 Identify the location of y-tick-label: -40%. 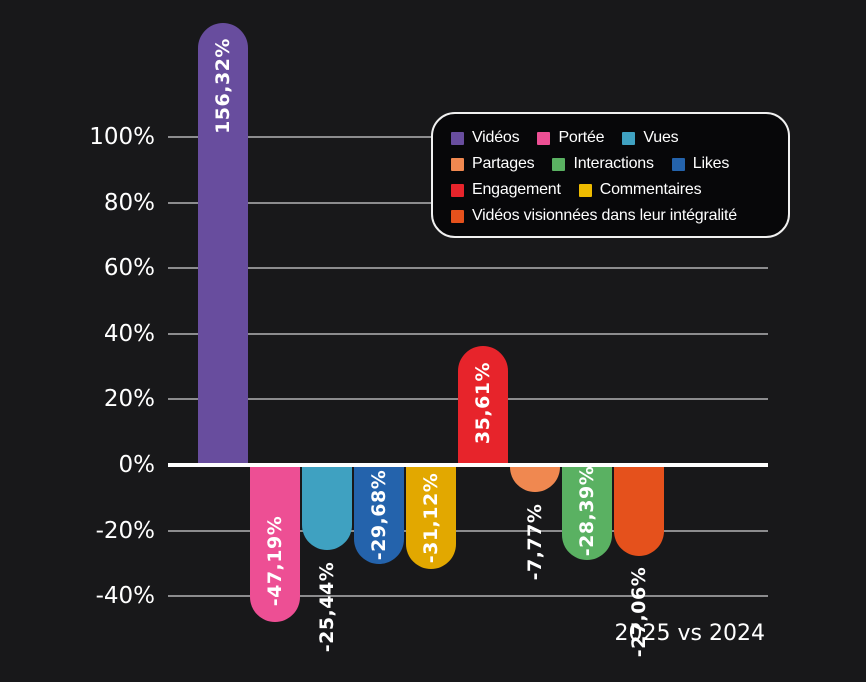
(125, 596).